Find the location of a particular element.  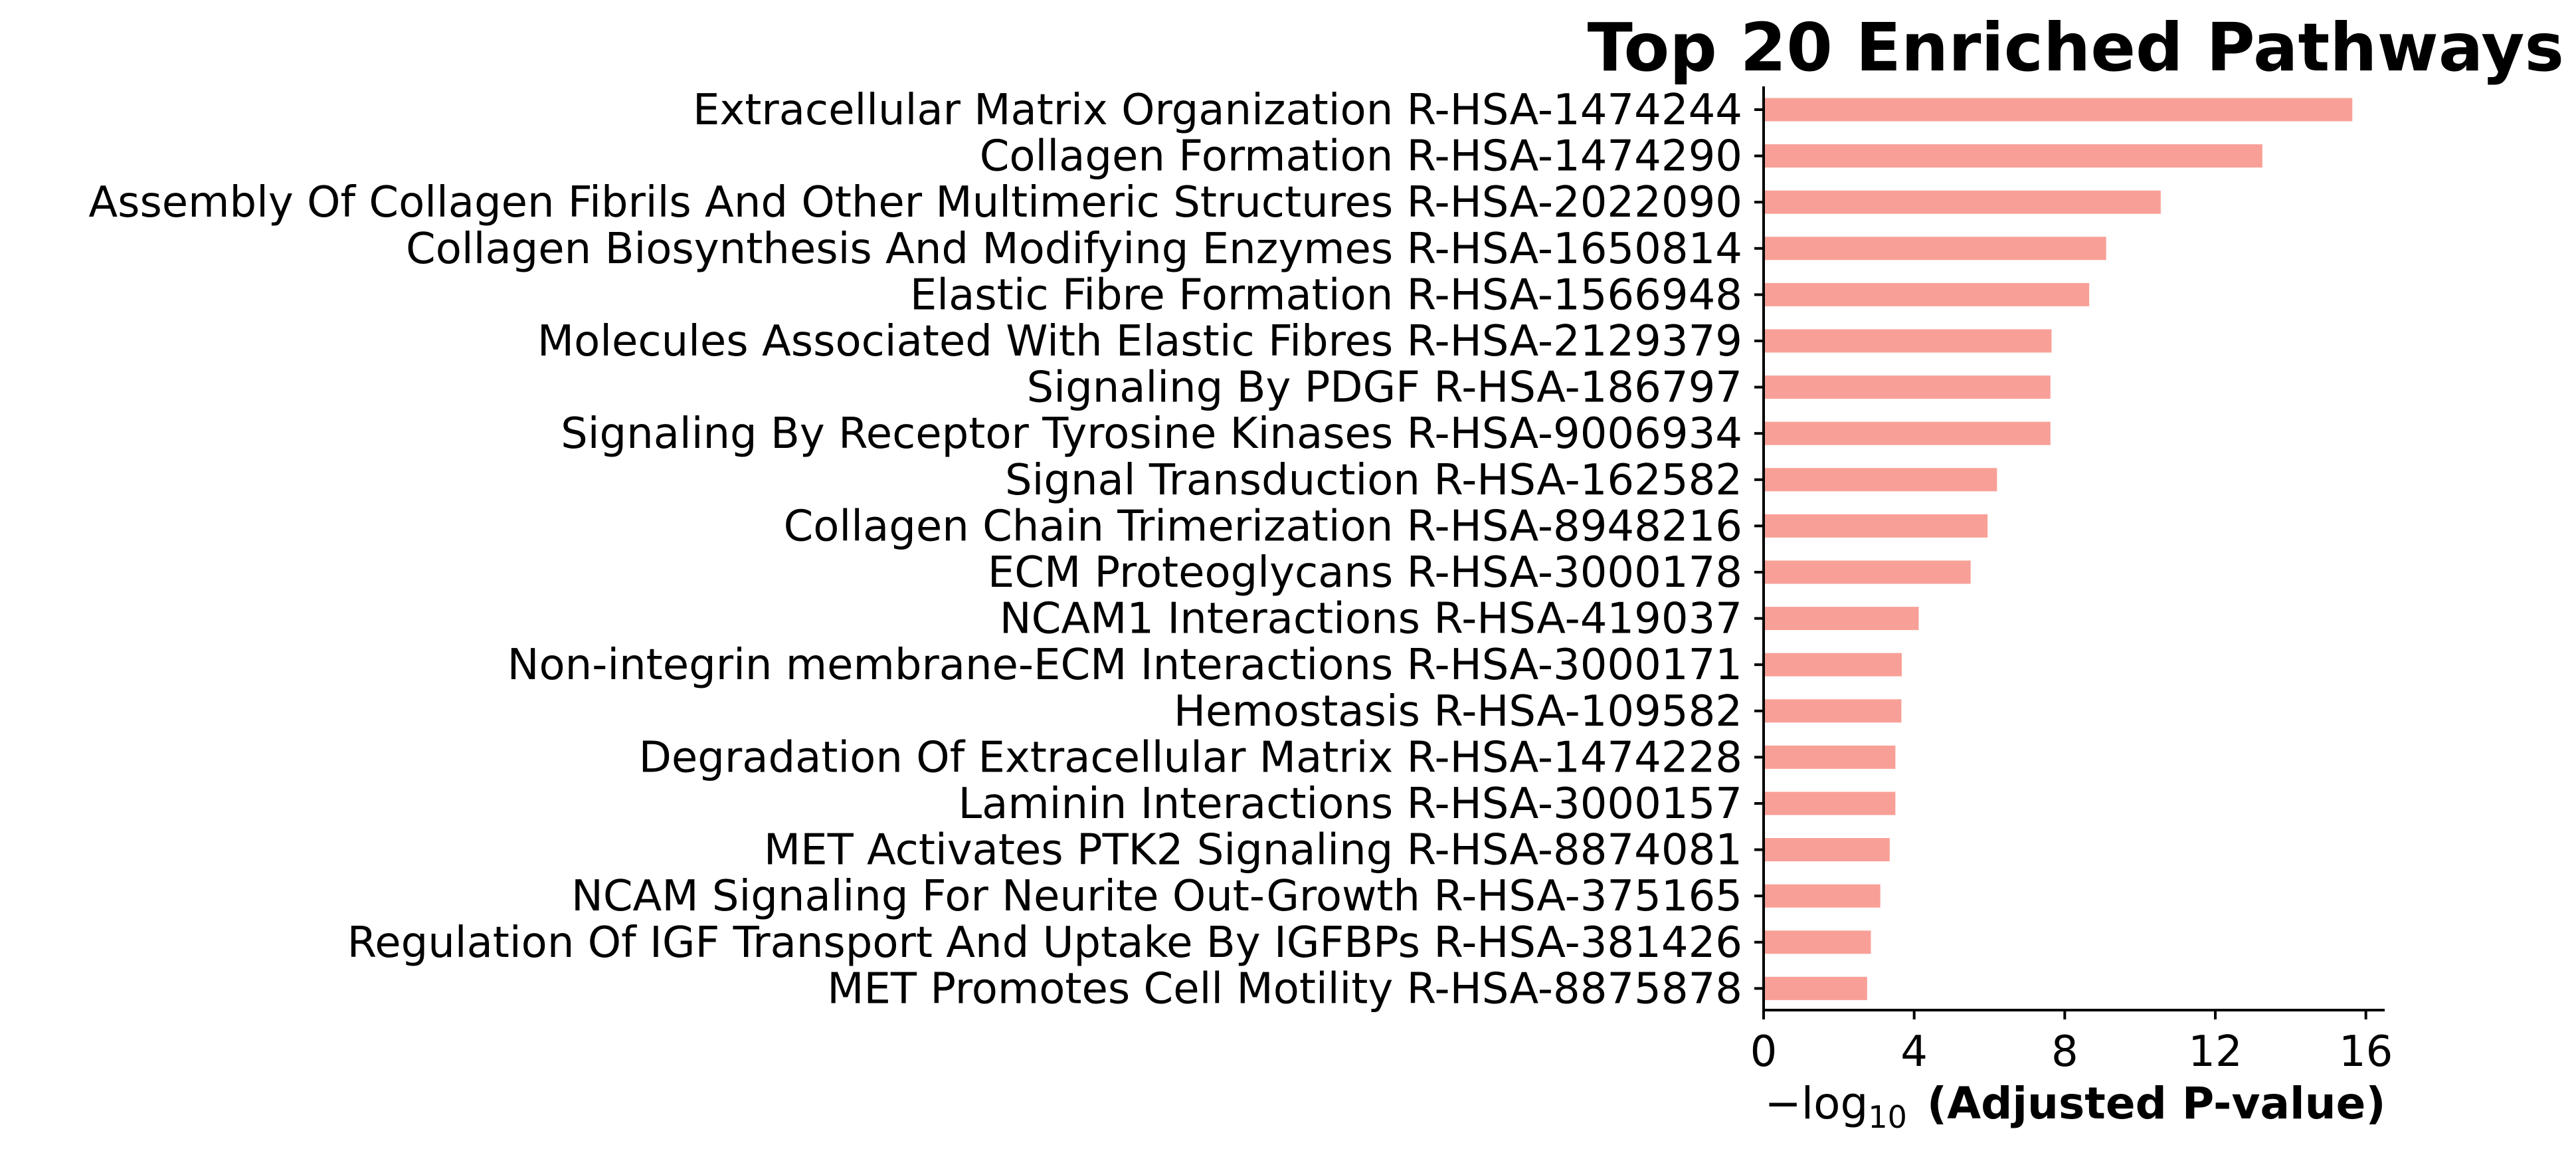

x-tick-label: 16 is located at coordinates (2366, 1052).